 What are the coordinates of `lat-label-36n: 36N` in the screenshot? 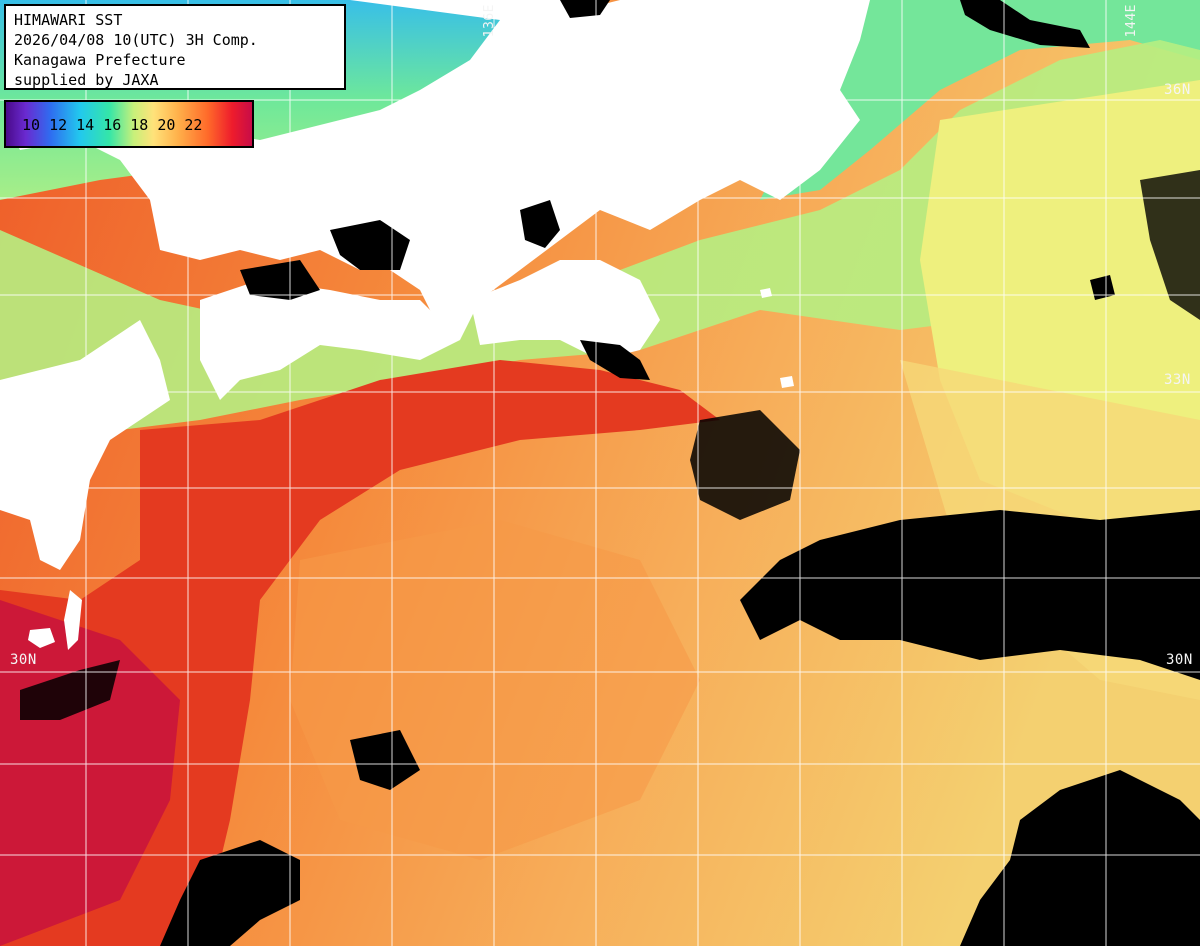 It's located at (1177, 90).